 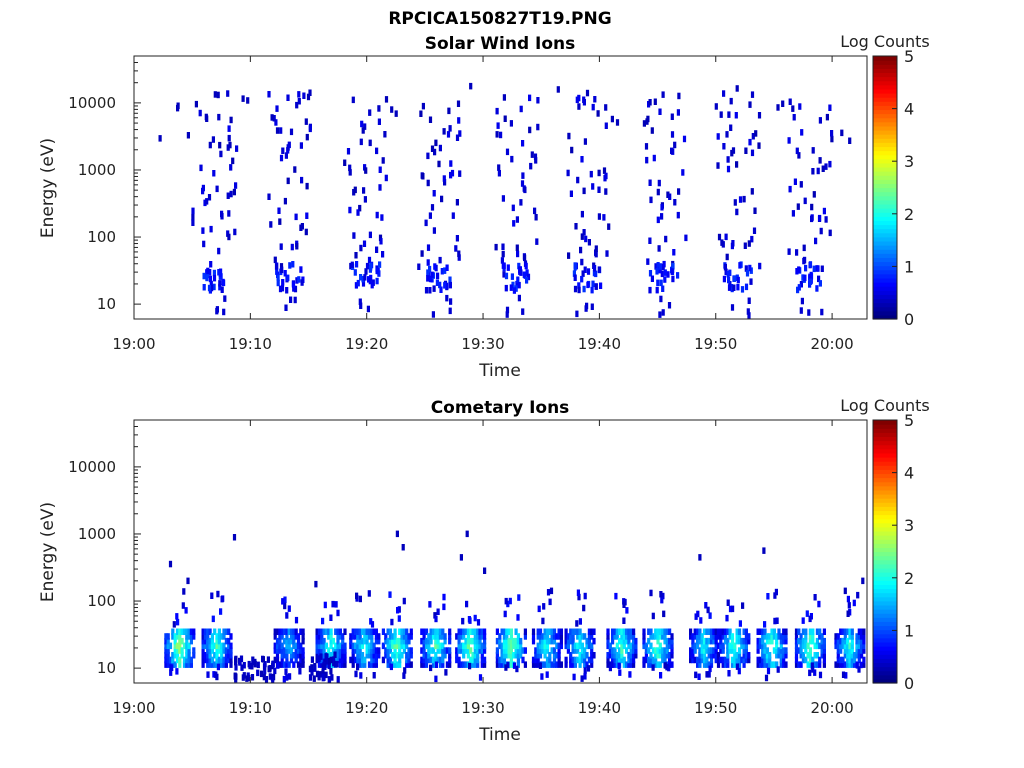 I want to click on y-tick-label: 10000, so click(x=92, y=467).